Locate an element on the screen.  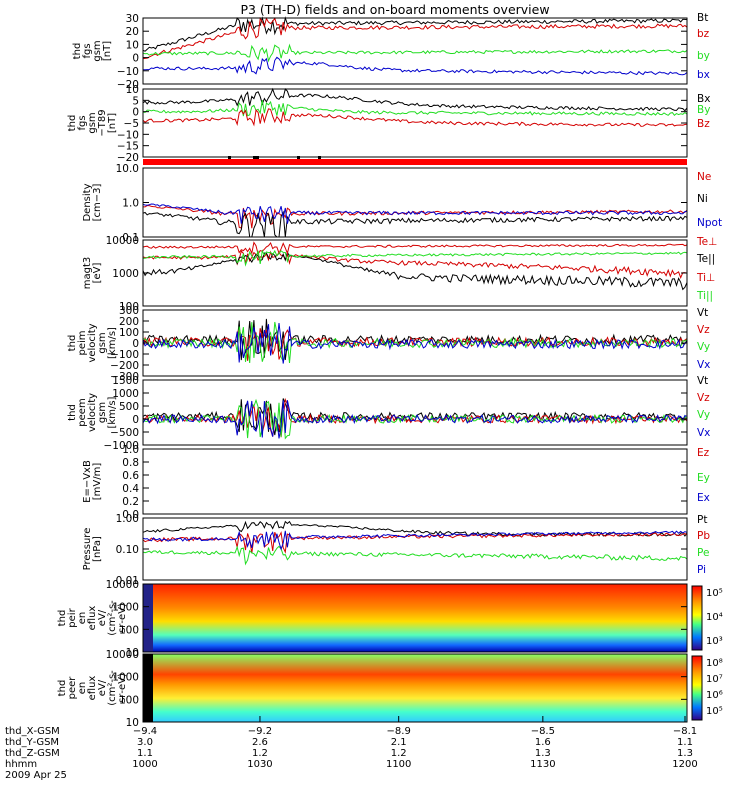
legend-peem_velocity-0: Vt is located at coordinates (702, 381).